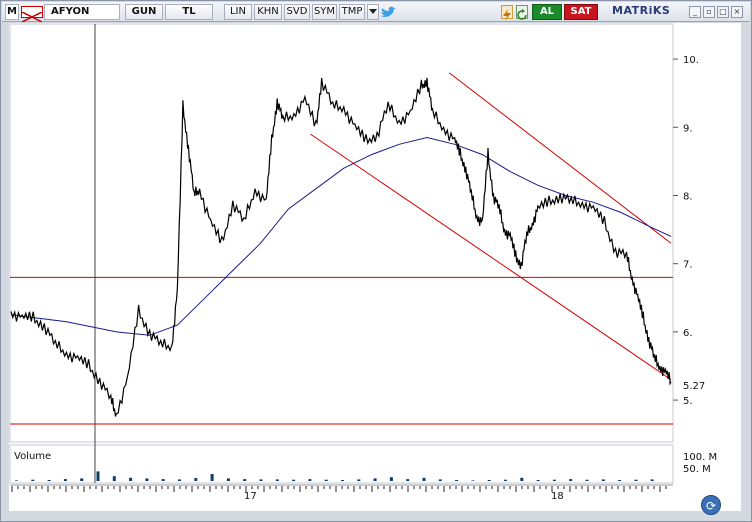 The image size is (752, 522). Describe the element at coordinates (581, 12) in the screenshot. I see `sell-button: SAT` at that location.